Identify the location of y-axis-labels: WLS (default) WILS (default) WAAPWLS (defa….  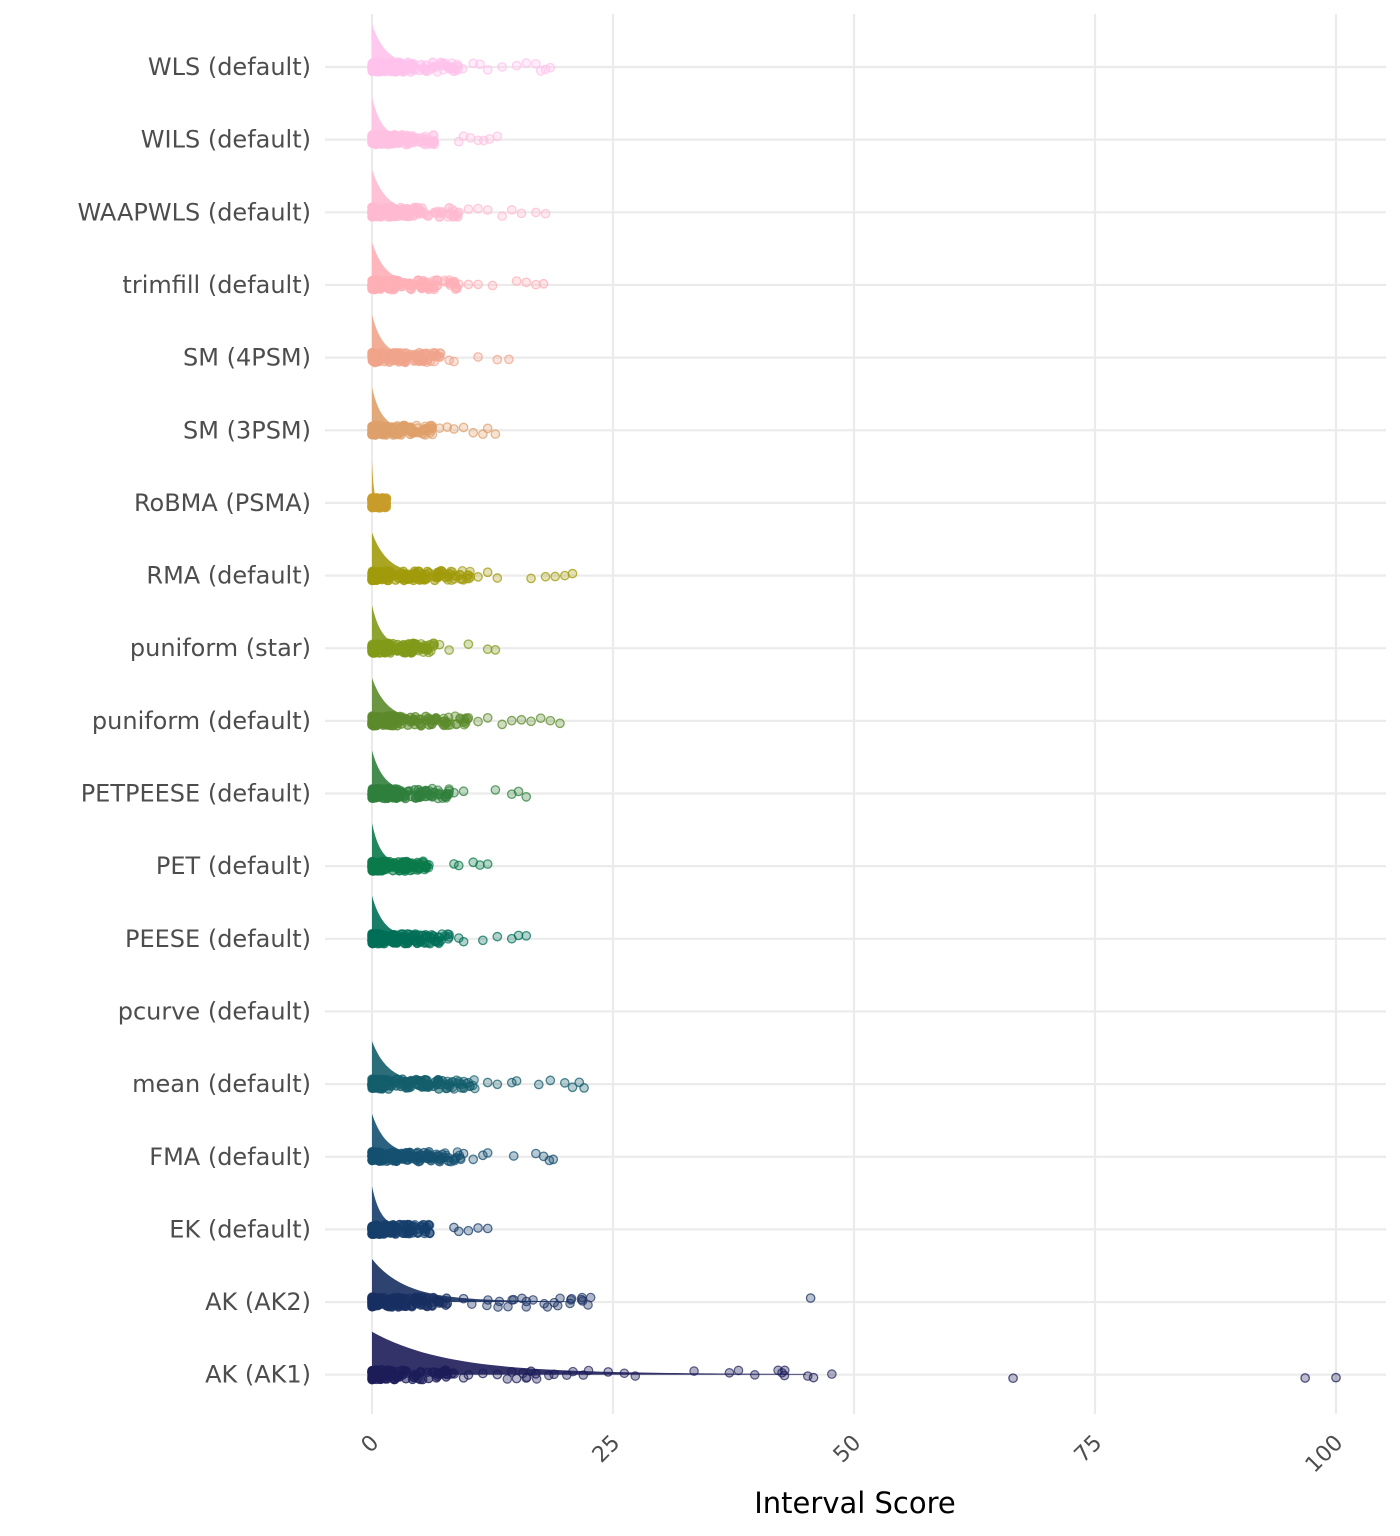
(194, 721).